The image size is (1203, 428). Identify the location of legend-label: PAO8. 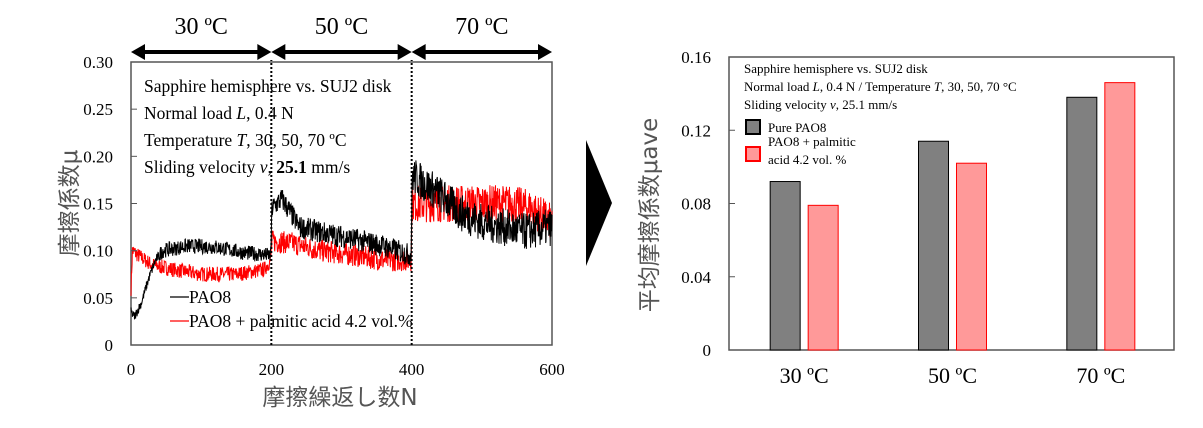
(210, 297).